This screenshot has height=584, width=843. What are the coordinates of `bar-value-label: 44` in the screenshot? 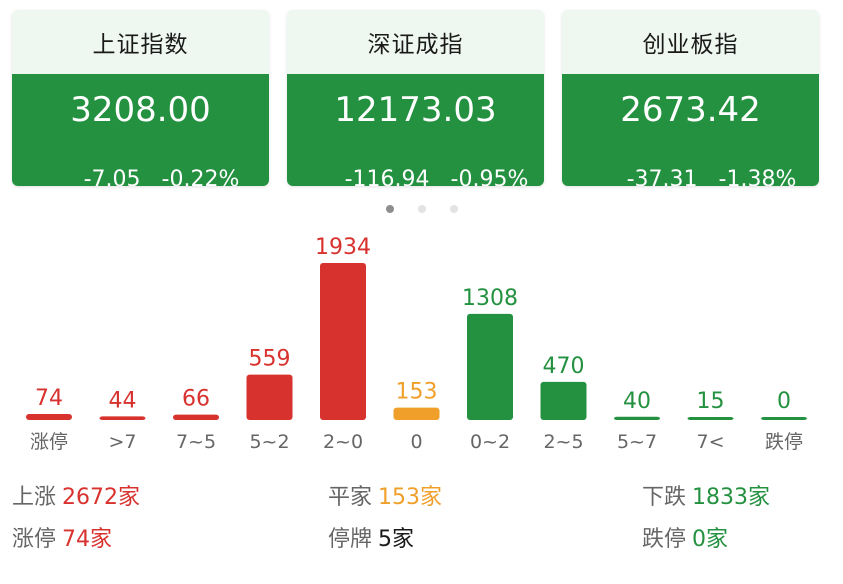 It's located at (123, 400).